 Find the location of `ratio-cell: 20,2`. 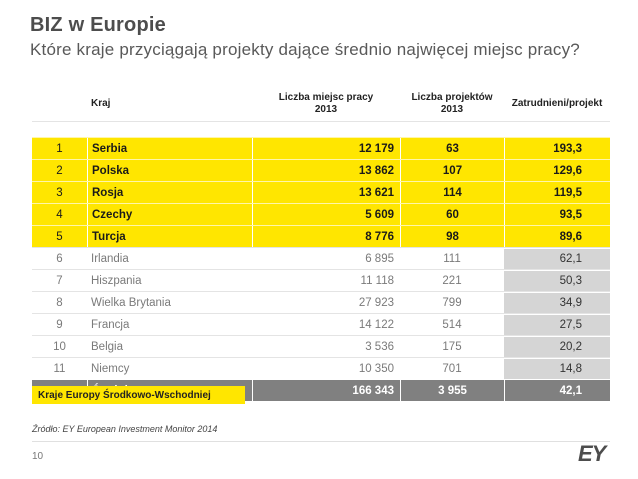

ratio-cell: 20,2 is located at coordinates (557, 346).